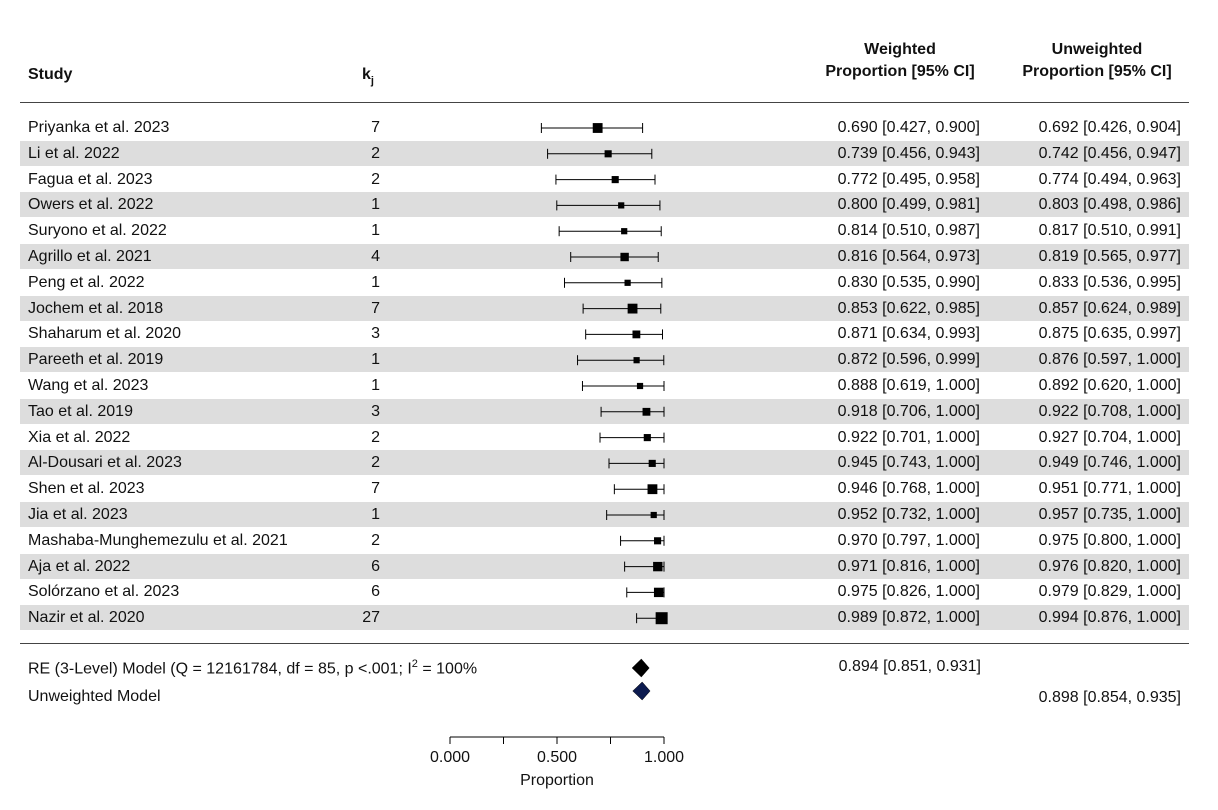 The image size is (1218, 810). What do you see at coordinates (1109, 205) in the screenshot?
I see `unweighted-ci: 0.803 [0.498, 0.986]` at bounding box center [1109, 205].